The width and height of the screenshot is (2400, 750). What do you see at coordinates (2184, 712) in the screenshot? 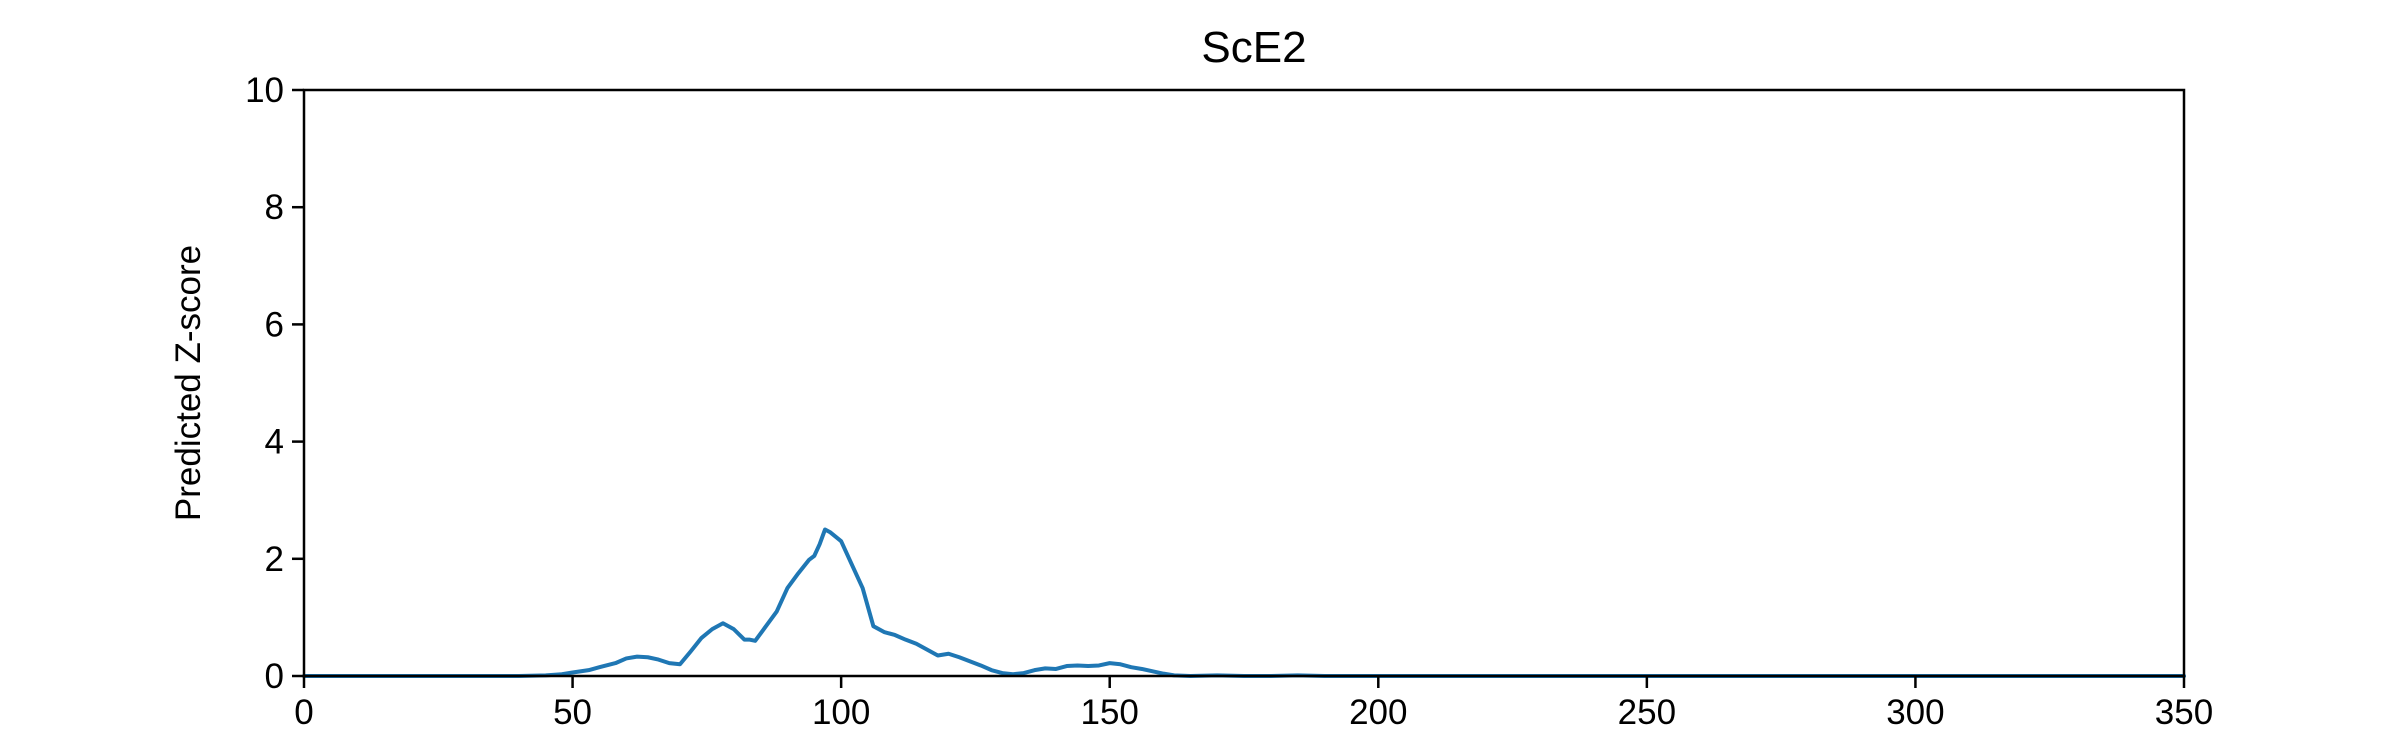
I see `x-tick-label: 350` at bounding box center [2184, 712].